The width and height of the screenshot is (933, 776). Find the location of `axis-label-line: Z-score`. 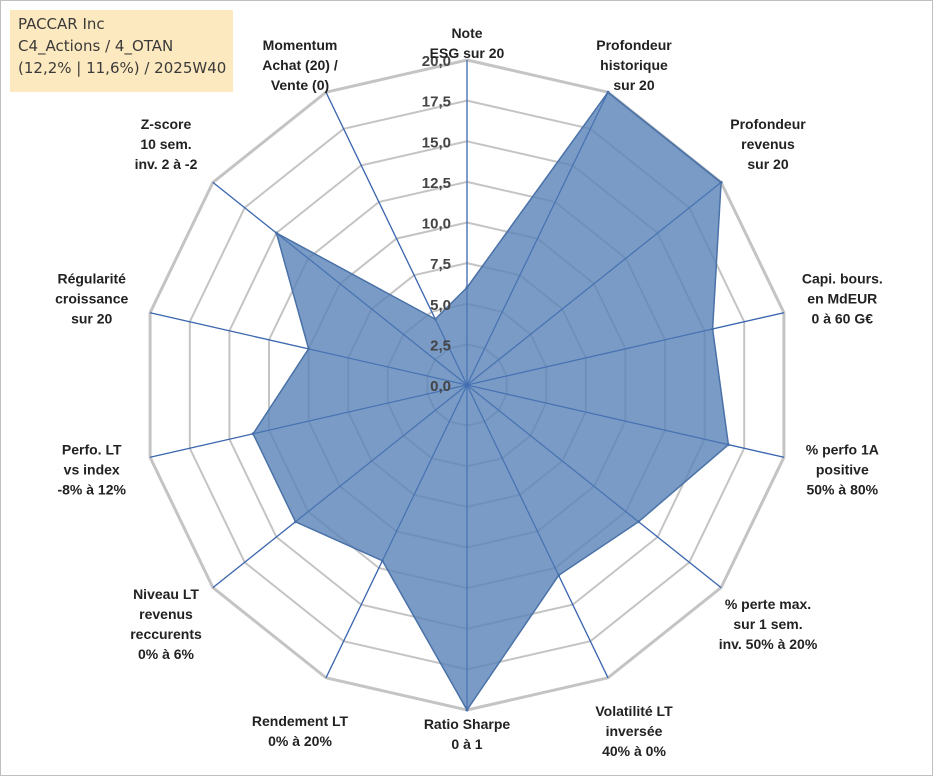

axis-label-line: Z-score is located at coordinates (166, 124).